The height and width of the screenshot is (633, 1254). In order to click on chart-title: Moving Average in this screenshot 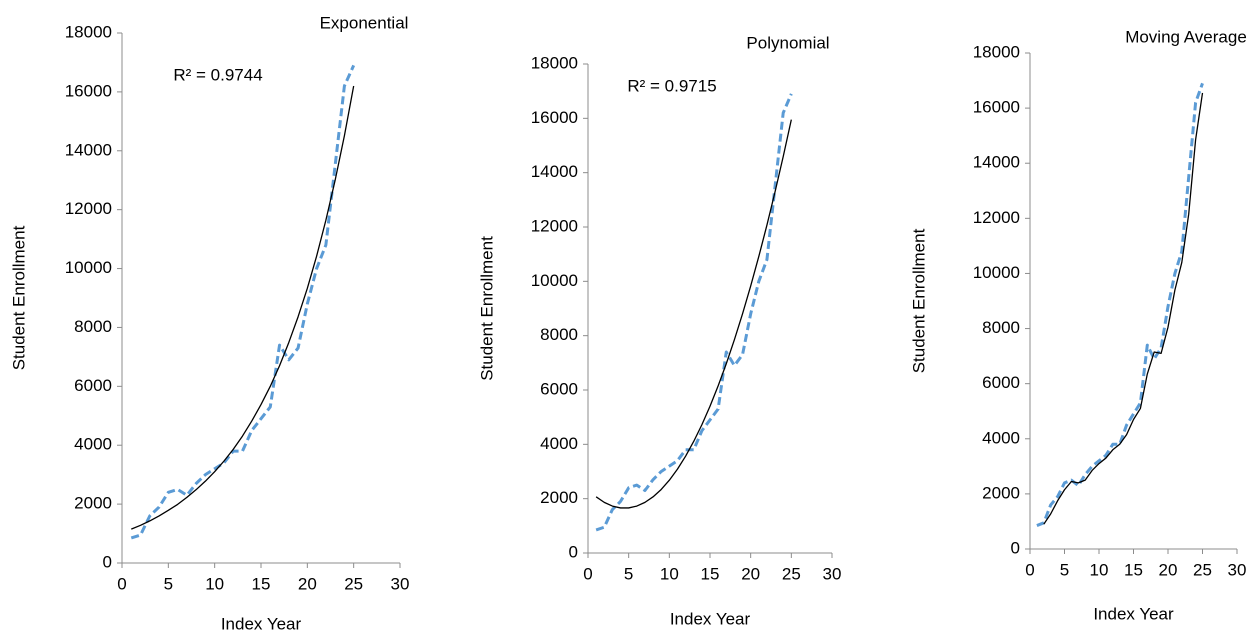, I will do `click(1186, 36)`.